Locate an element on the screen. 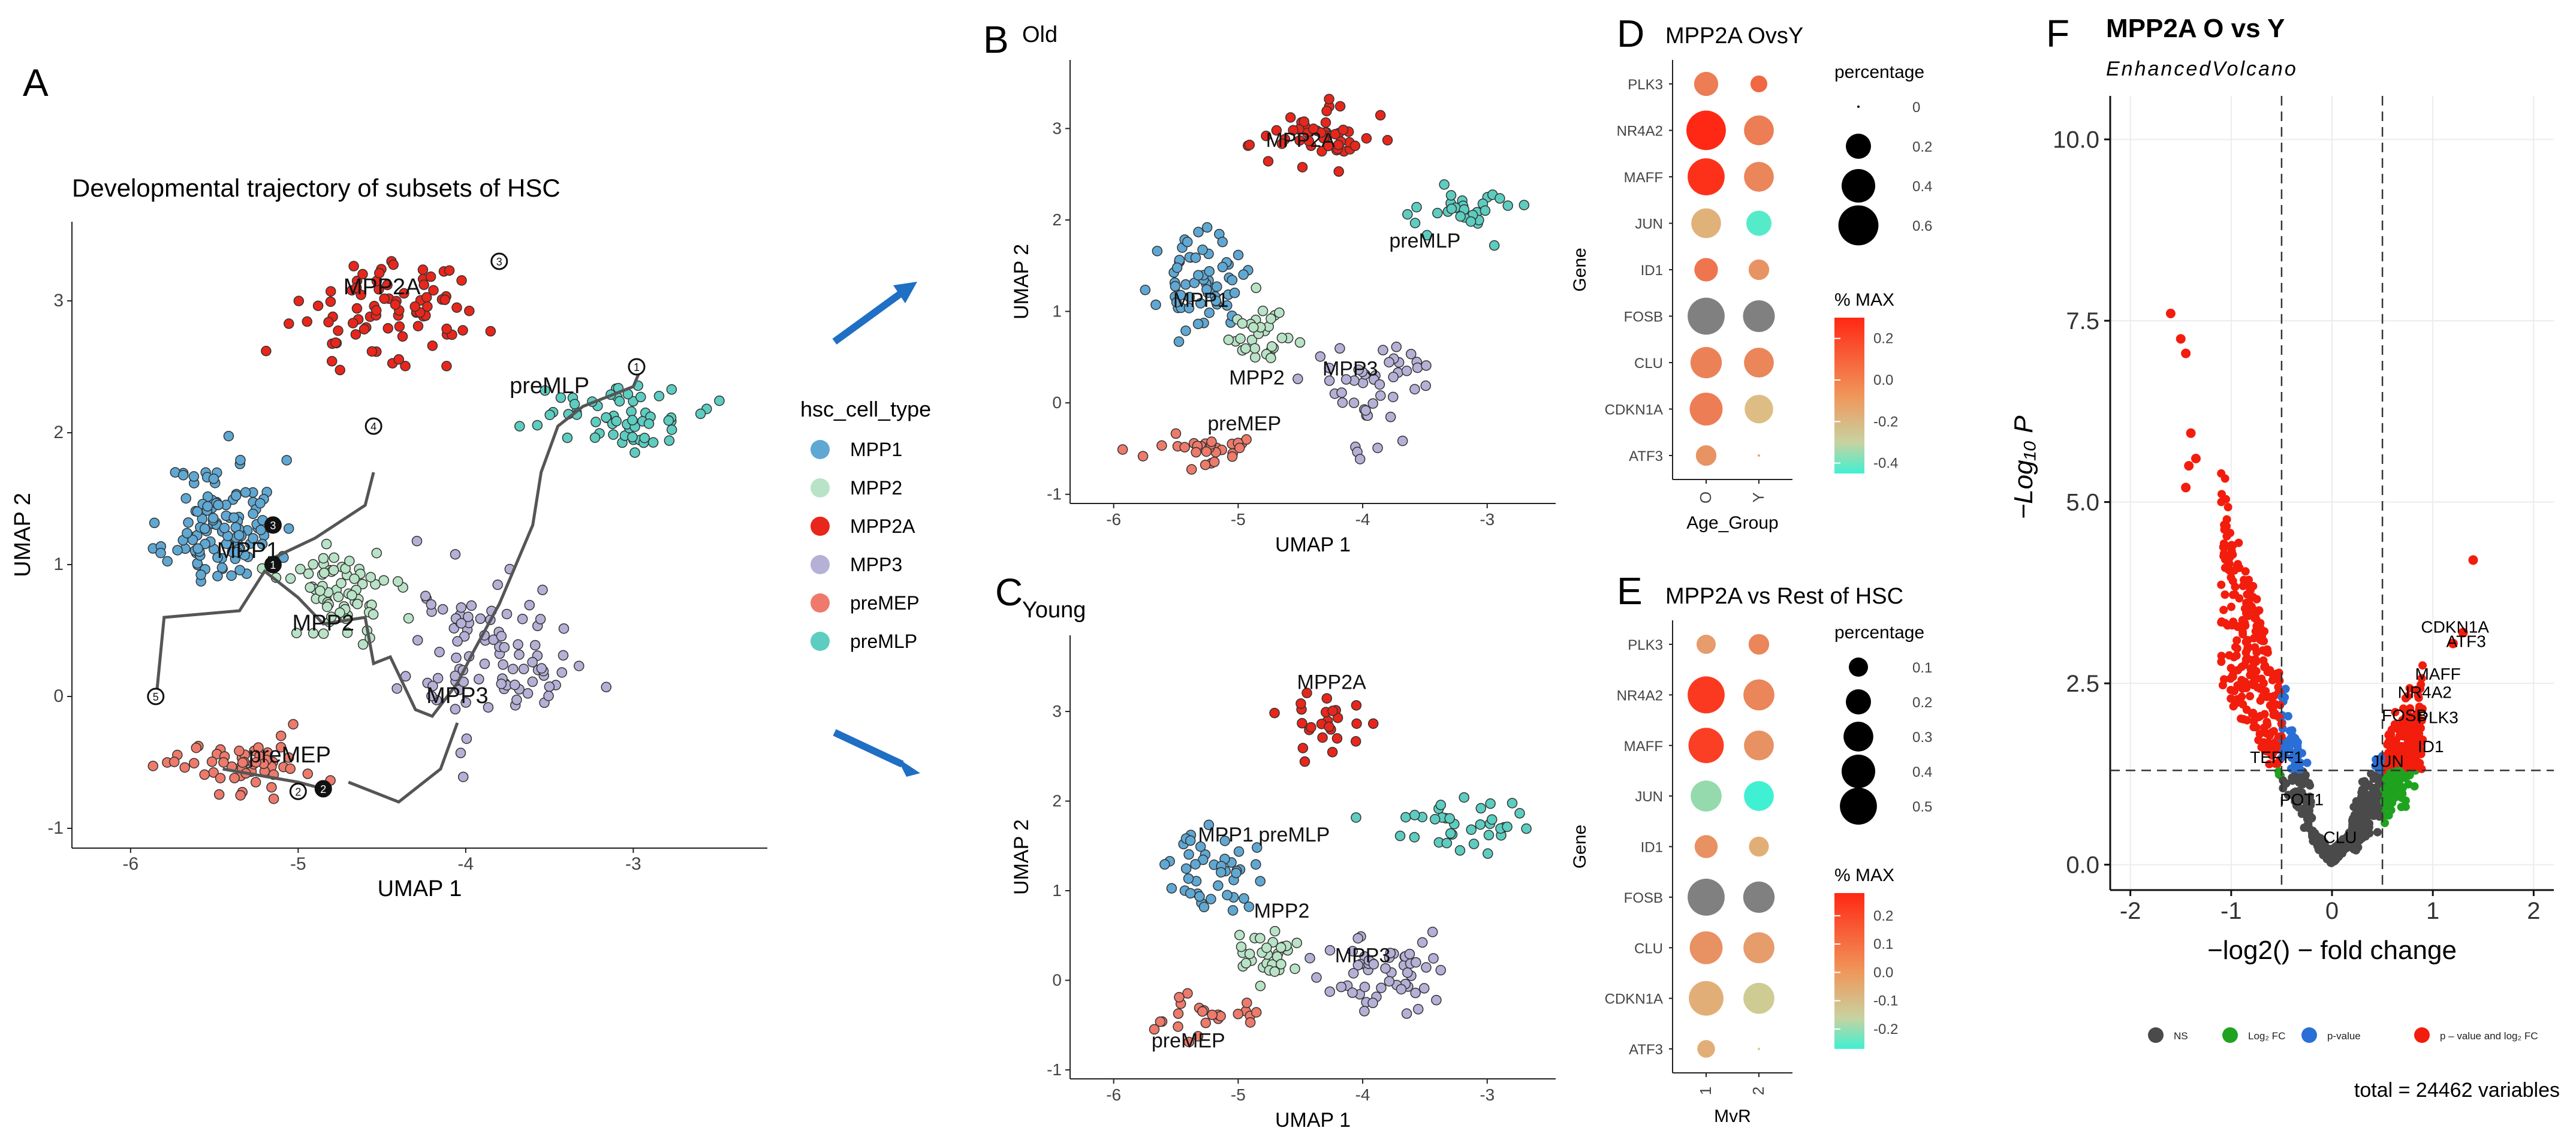  dot-id1 is located at coordinates (1759, 270).